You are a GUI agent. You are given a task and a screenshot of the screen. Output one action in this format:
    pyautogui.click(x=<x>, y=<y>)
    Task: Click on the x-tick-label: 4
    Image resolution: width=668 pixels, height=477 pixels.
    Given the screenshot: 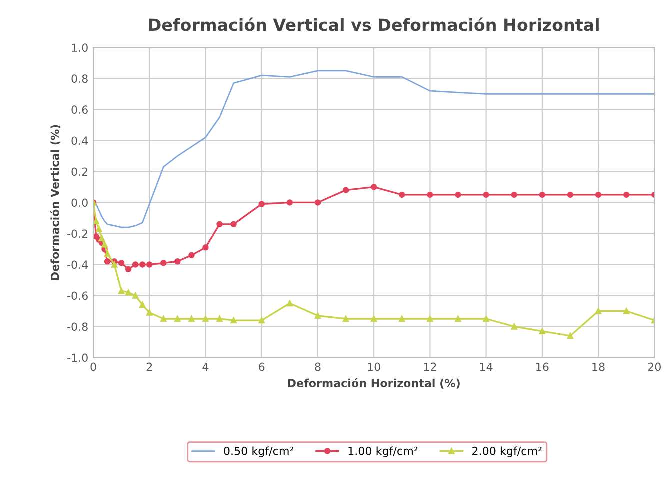 What is the action you would take?
    pyautogui.click(x=205, y=367)
    